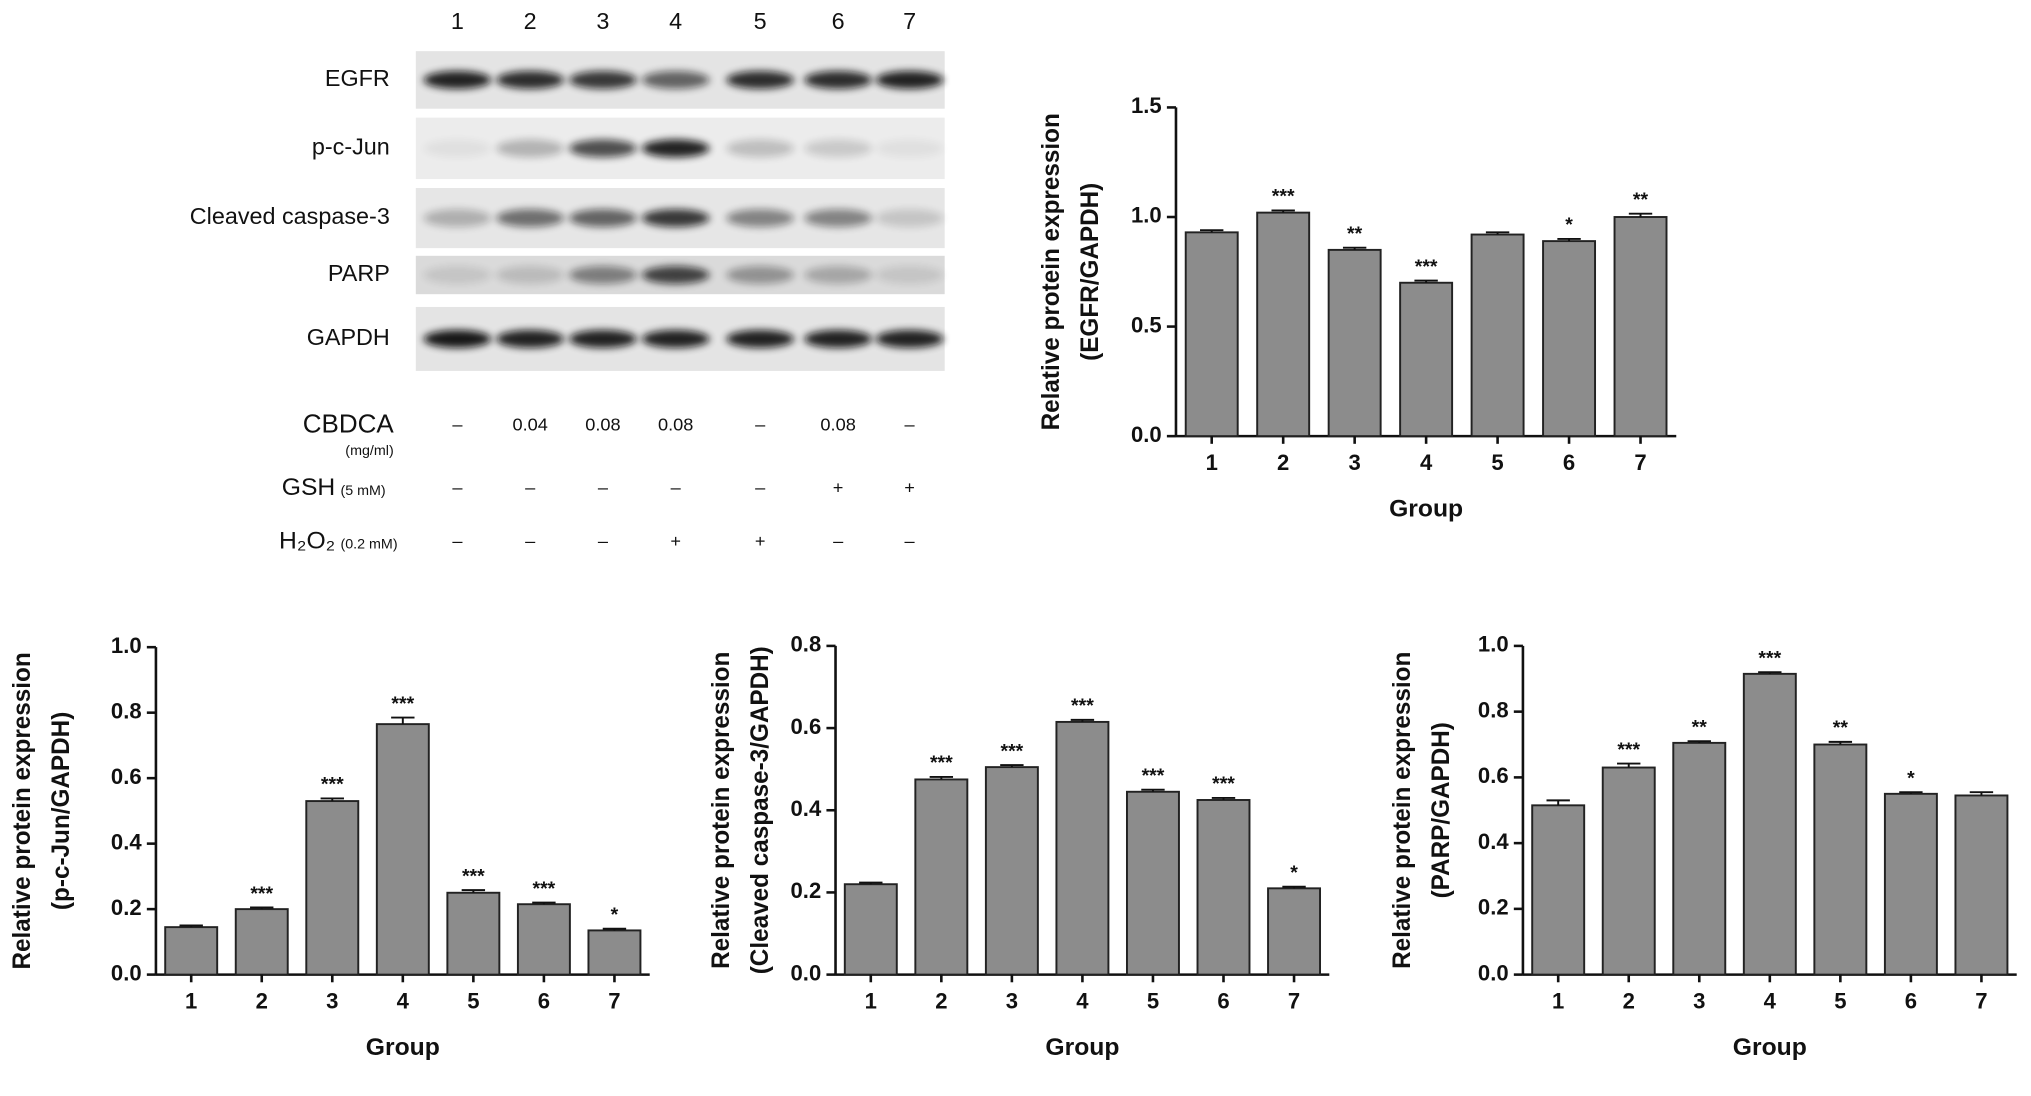 This screenshot has height=1096, width=2031. What do you see at coordinates (61, 811) in the screenshot?
I see `y-axis-label: (p-c-Jun/GAPDH)` at bounding box center [61, 811].